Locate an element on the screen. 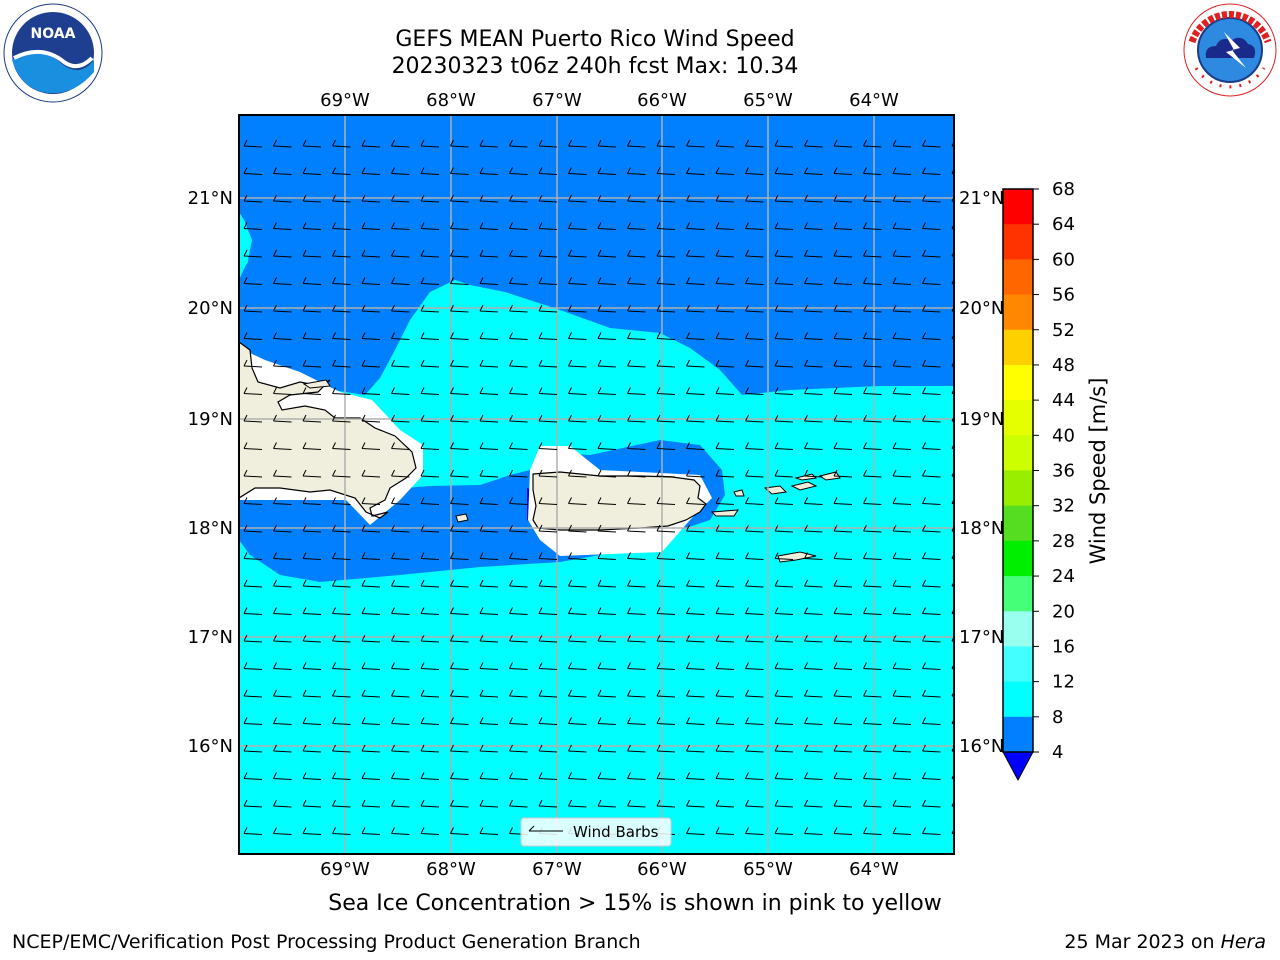  footer-date-host: 25 Mar 2023 on Hera is located at coordinates (1165, 942).